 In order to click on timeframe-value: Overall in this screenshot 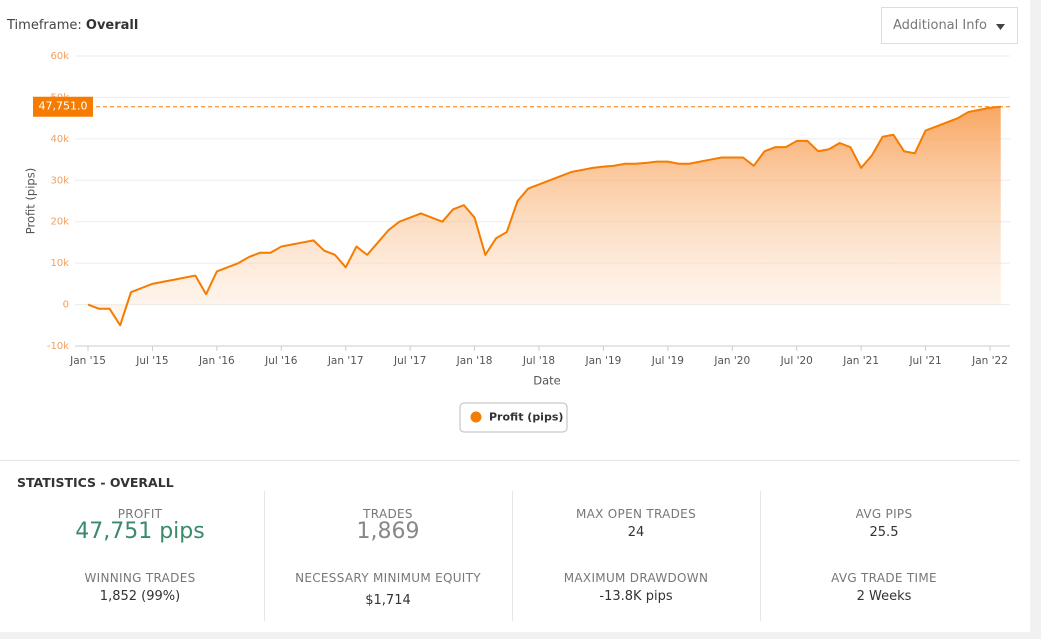, I will do `click(112, 25)`.